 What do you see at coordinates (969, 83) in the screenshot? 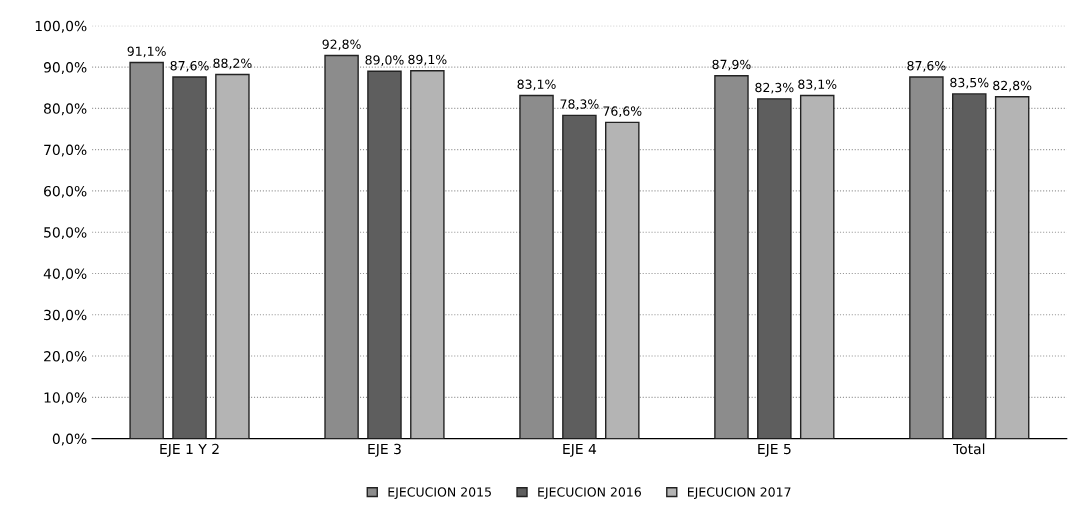
I see `data-label: 83,5%` at bounding box center [969, 83].